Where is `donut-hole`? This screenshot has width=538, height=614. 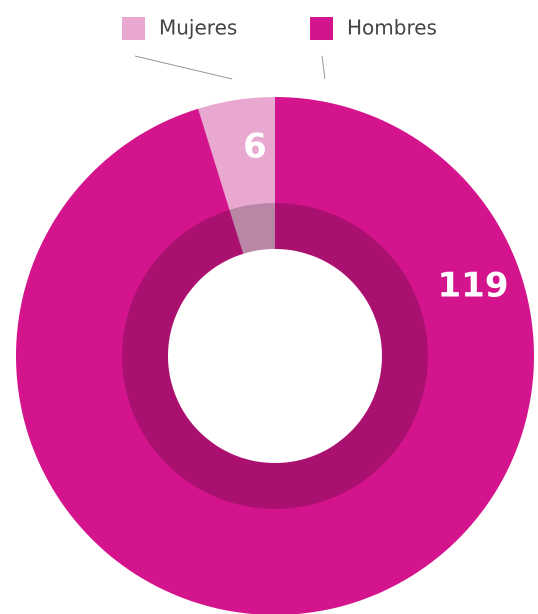 donut-hole is located at coordinates (275, 356).